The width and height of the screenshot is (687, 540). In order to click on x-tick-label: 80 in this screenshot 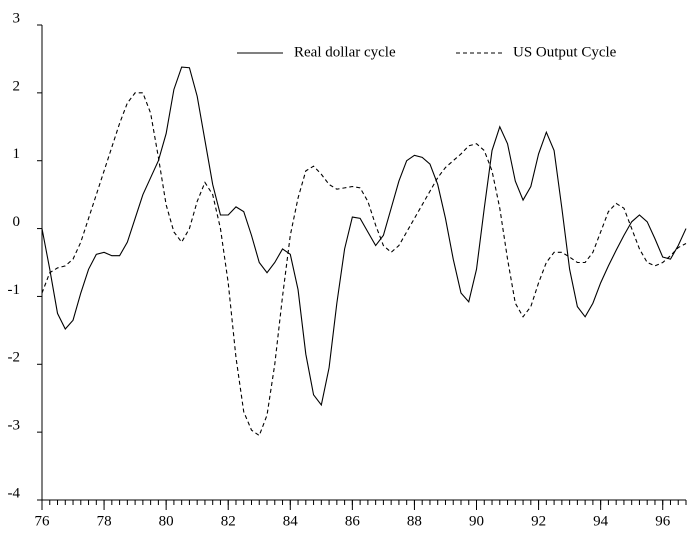, I will do `click(166, 521)`.